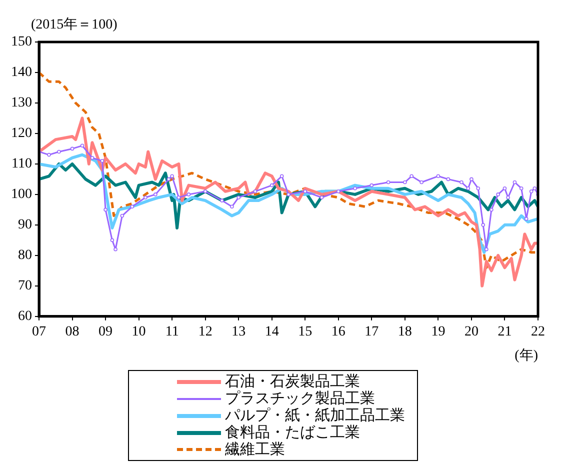  What do you see at coordinates (21, 72) in the screenshot?
I see `y-tick-label: 140` at bounding box center [21, 72].